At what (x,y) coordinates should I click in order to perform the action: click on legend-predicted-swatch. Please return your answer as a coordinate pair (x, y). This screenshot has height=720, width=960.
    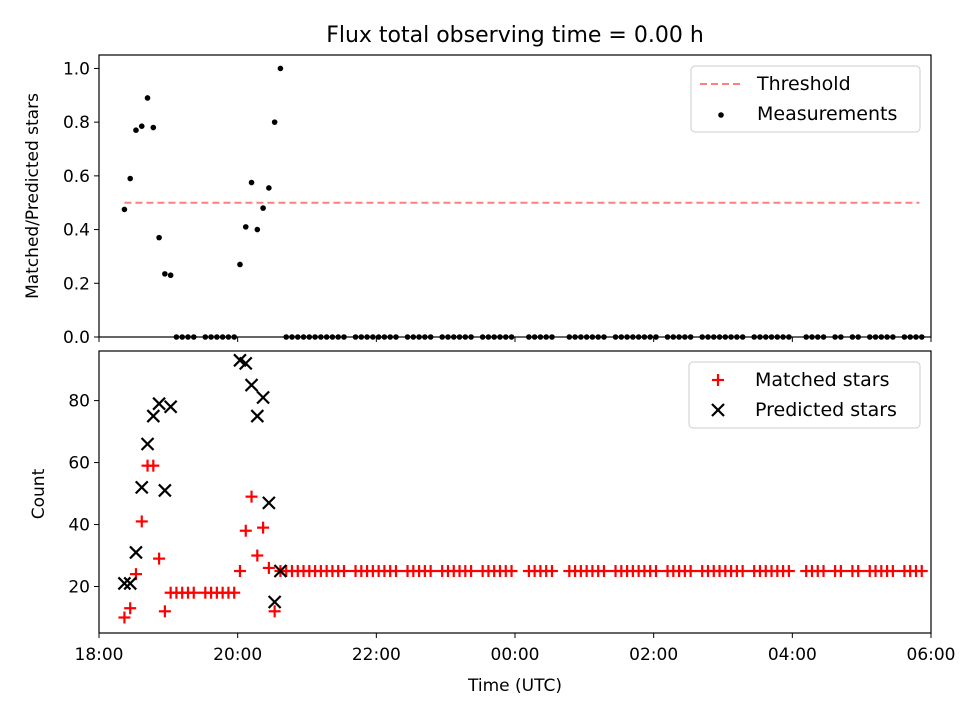
    Looking at the image, I should click on (718, 410).